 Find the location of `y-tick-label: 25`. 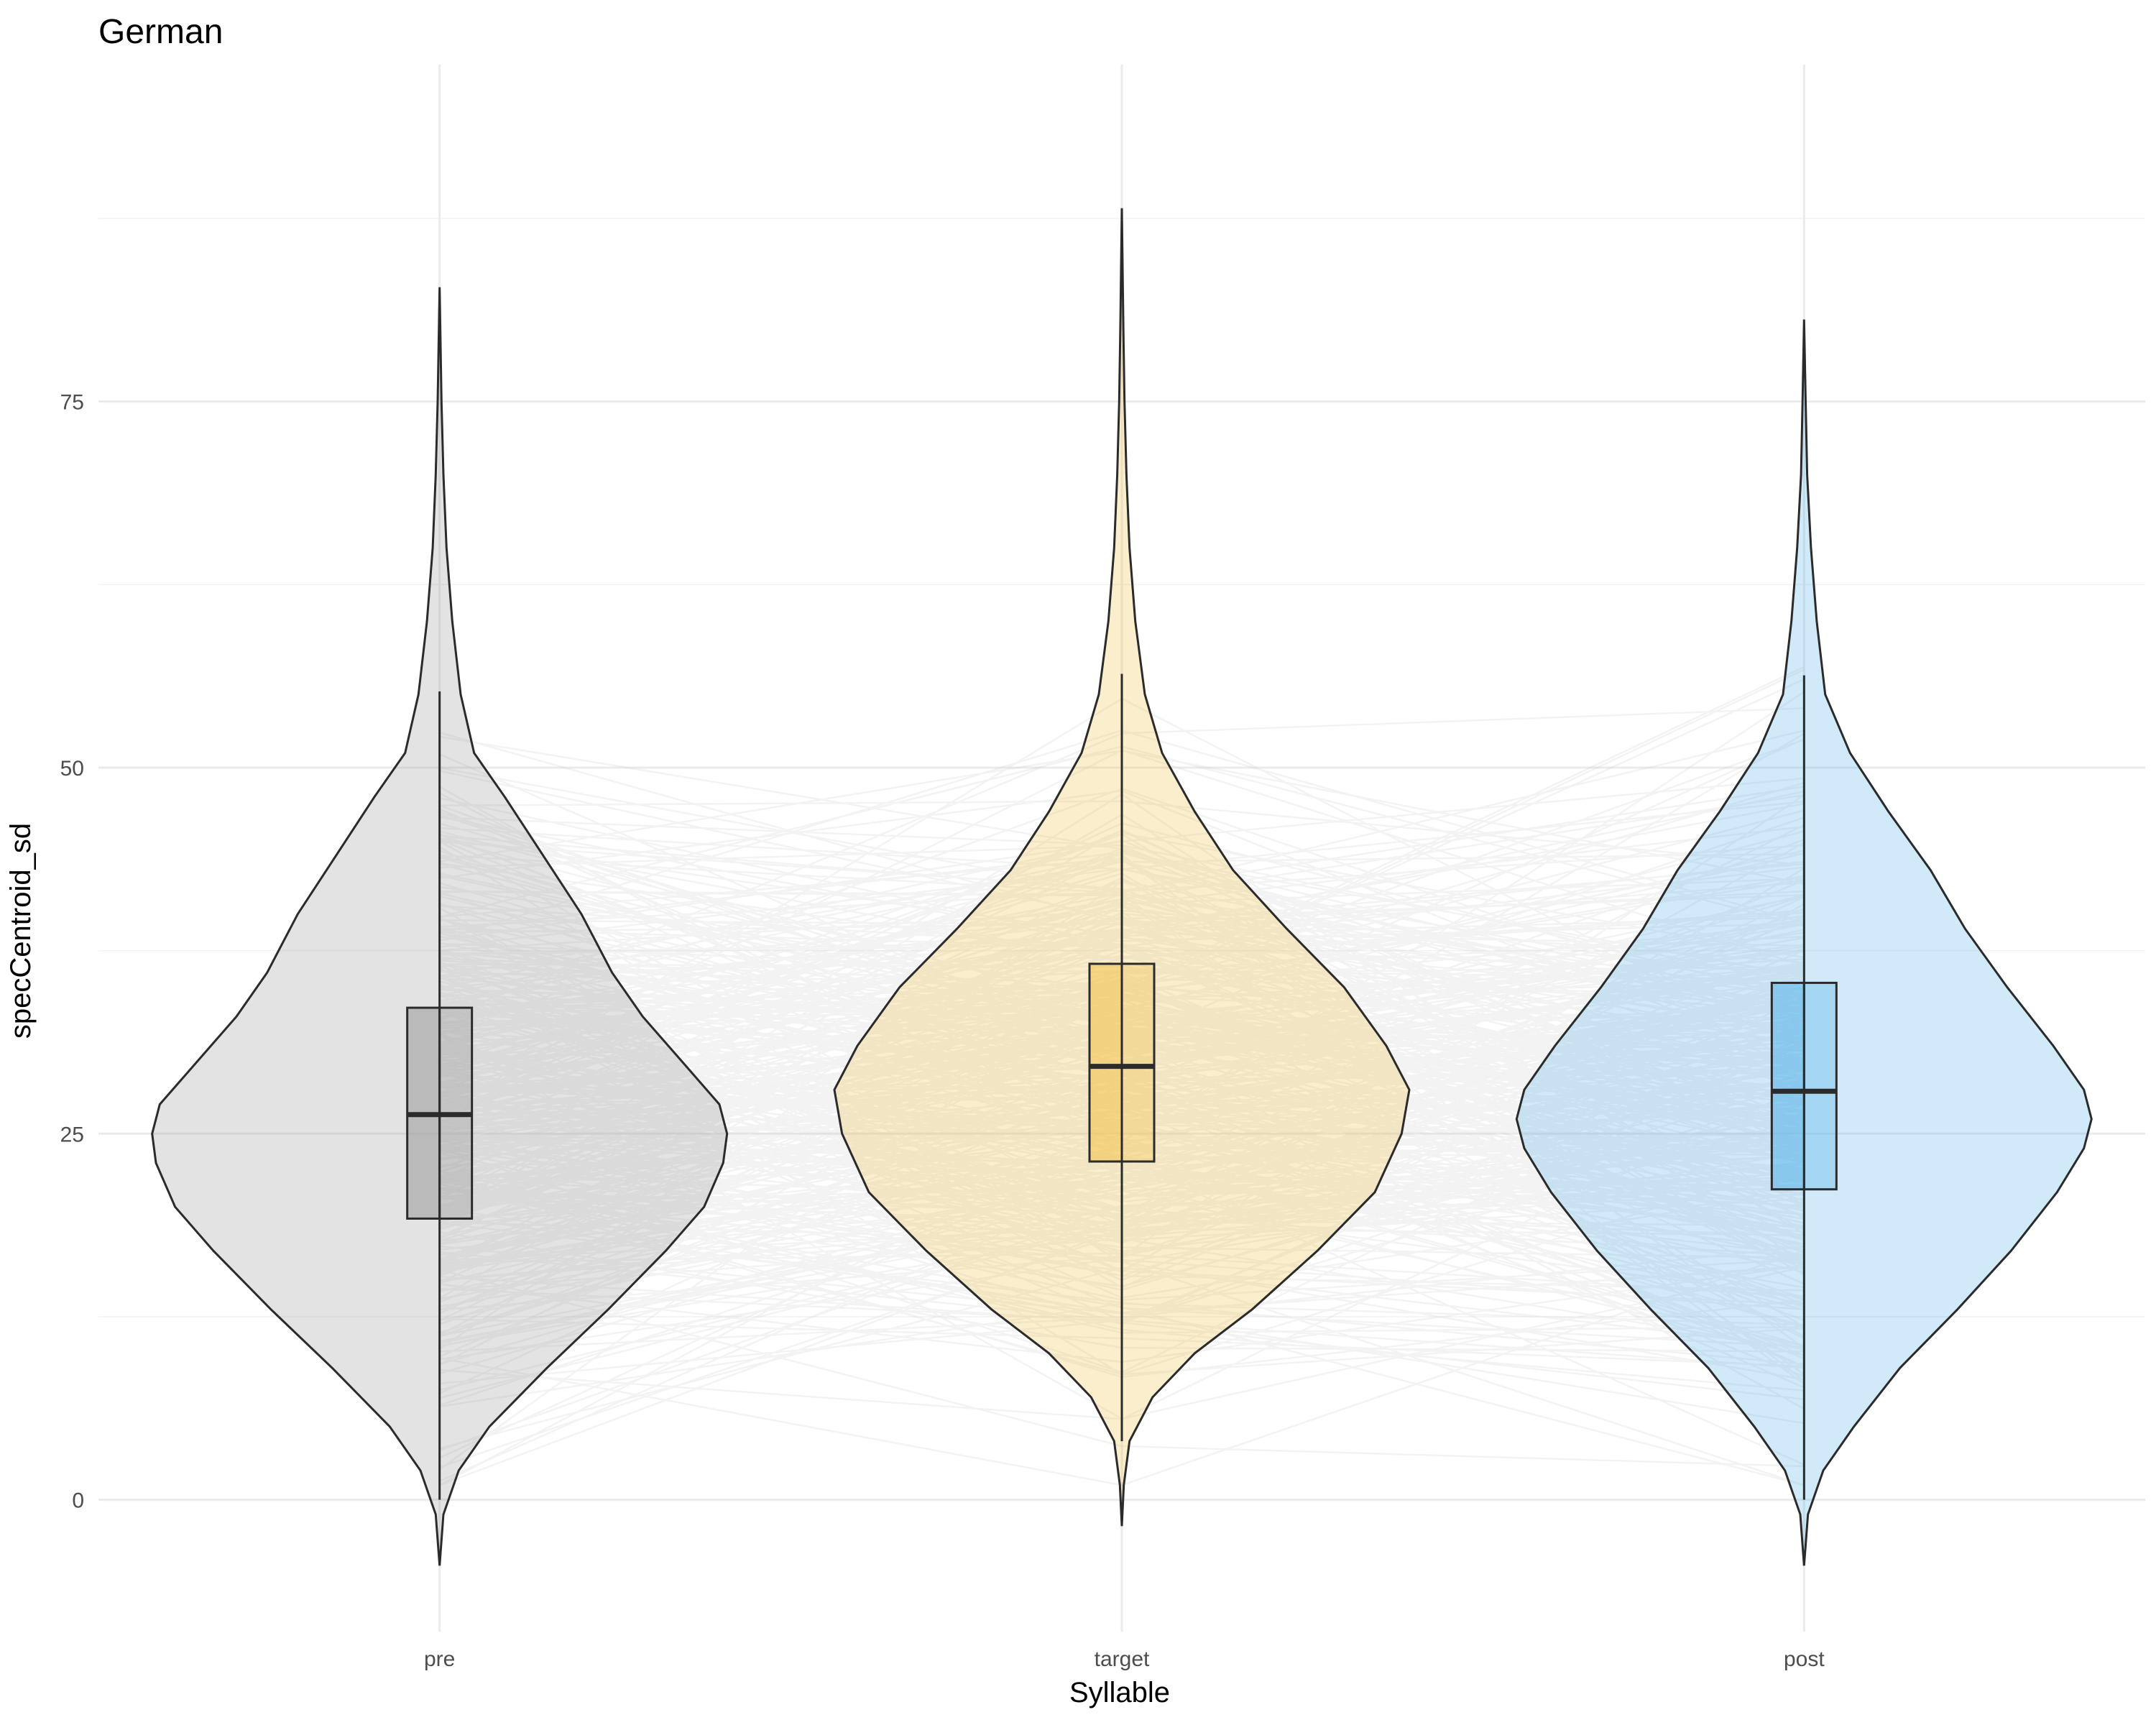

y-tick-label: 25 is located at coordinates (72, 1134).